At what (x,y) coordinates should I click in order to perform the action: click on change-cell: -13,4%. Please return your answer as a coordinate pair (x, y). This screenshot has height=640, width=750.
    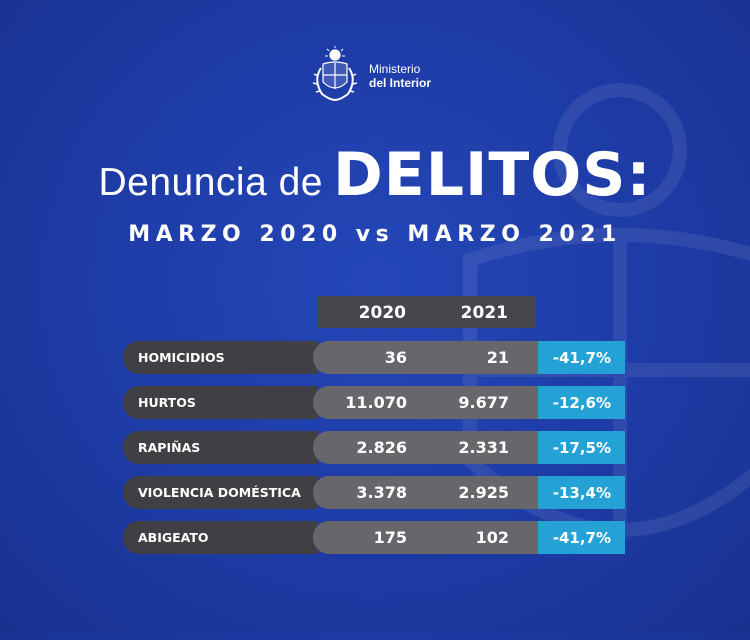
    Looking at the image, I should click on (581, 492).